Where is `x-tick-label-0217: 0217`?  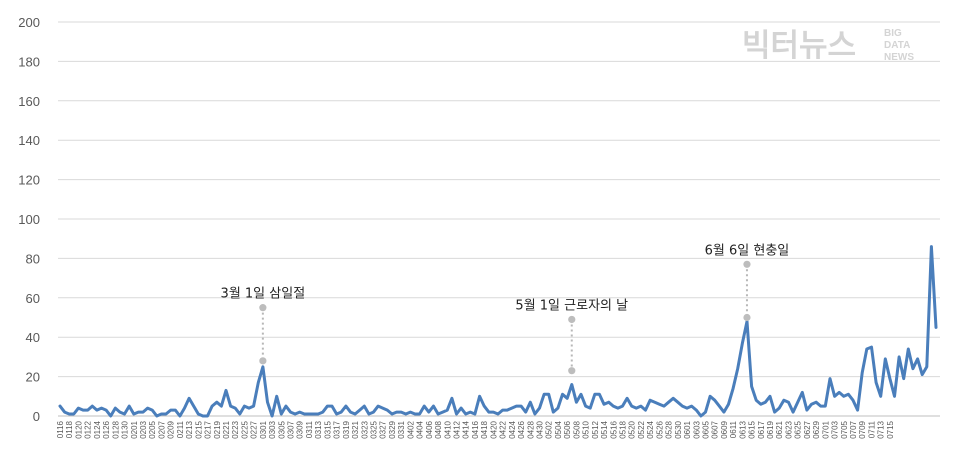 x-tick-label-0217: 0217 is located at coordinates (208, 429).